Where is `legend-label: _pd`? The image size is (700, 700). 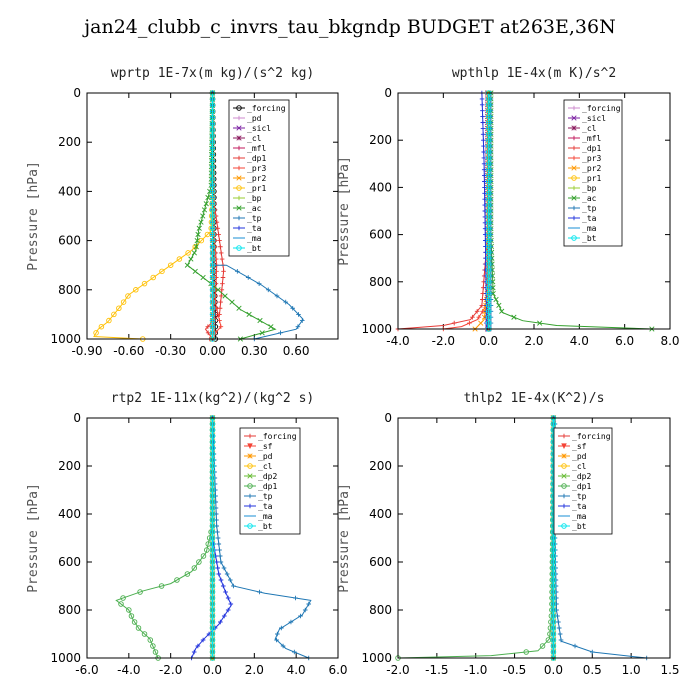 legend-label: _pd is located at coordinates (254, 118).